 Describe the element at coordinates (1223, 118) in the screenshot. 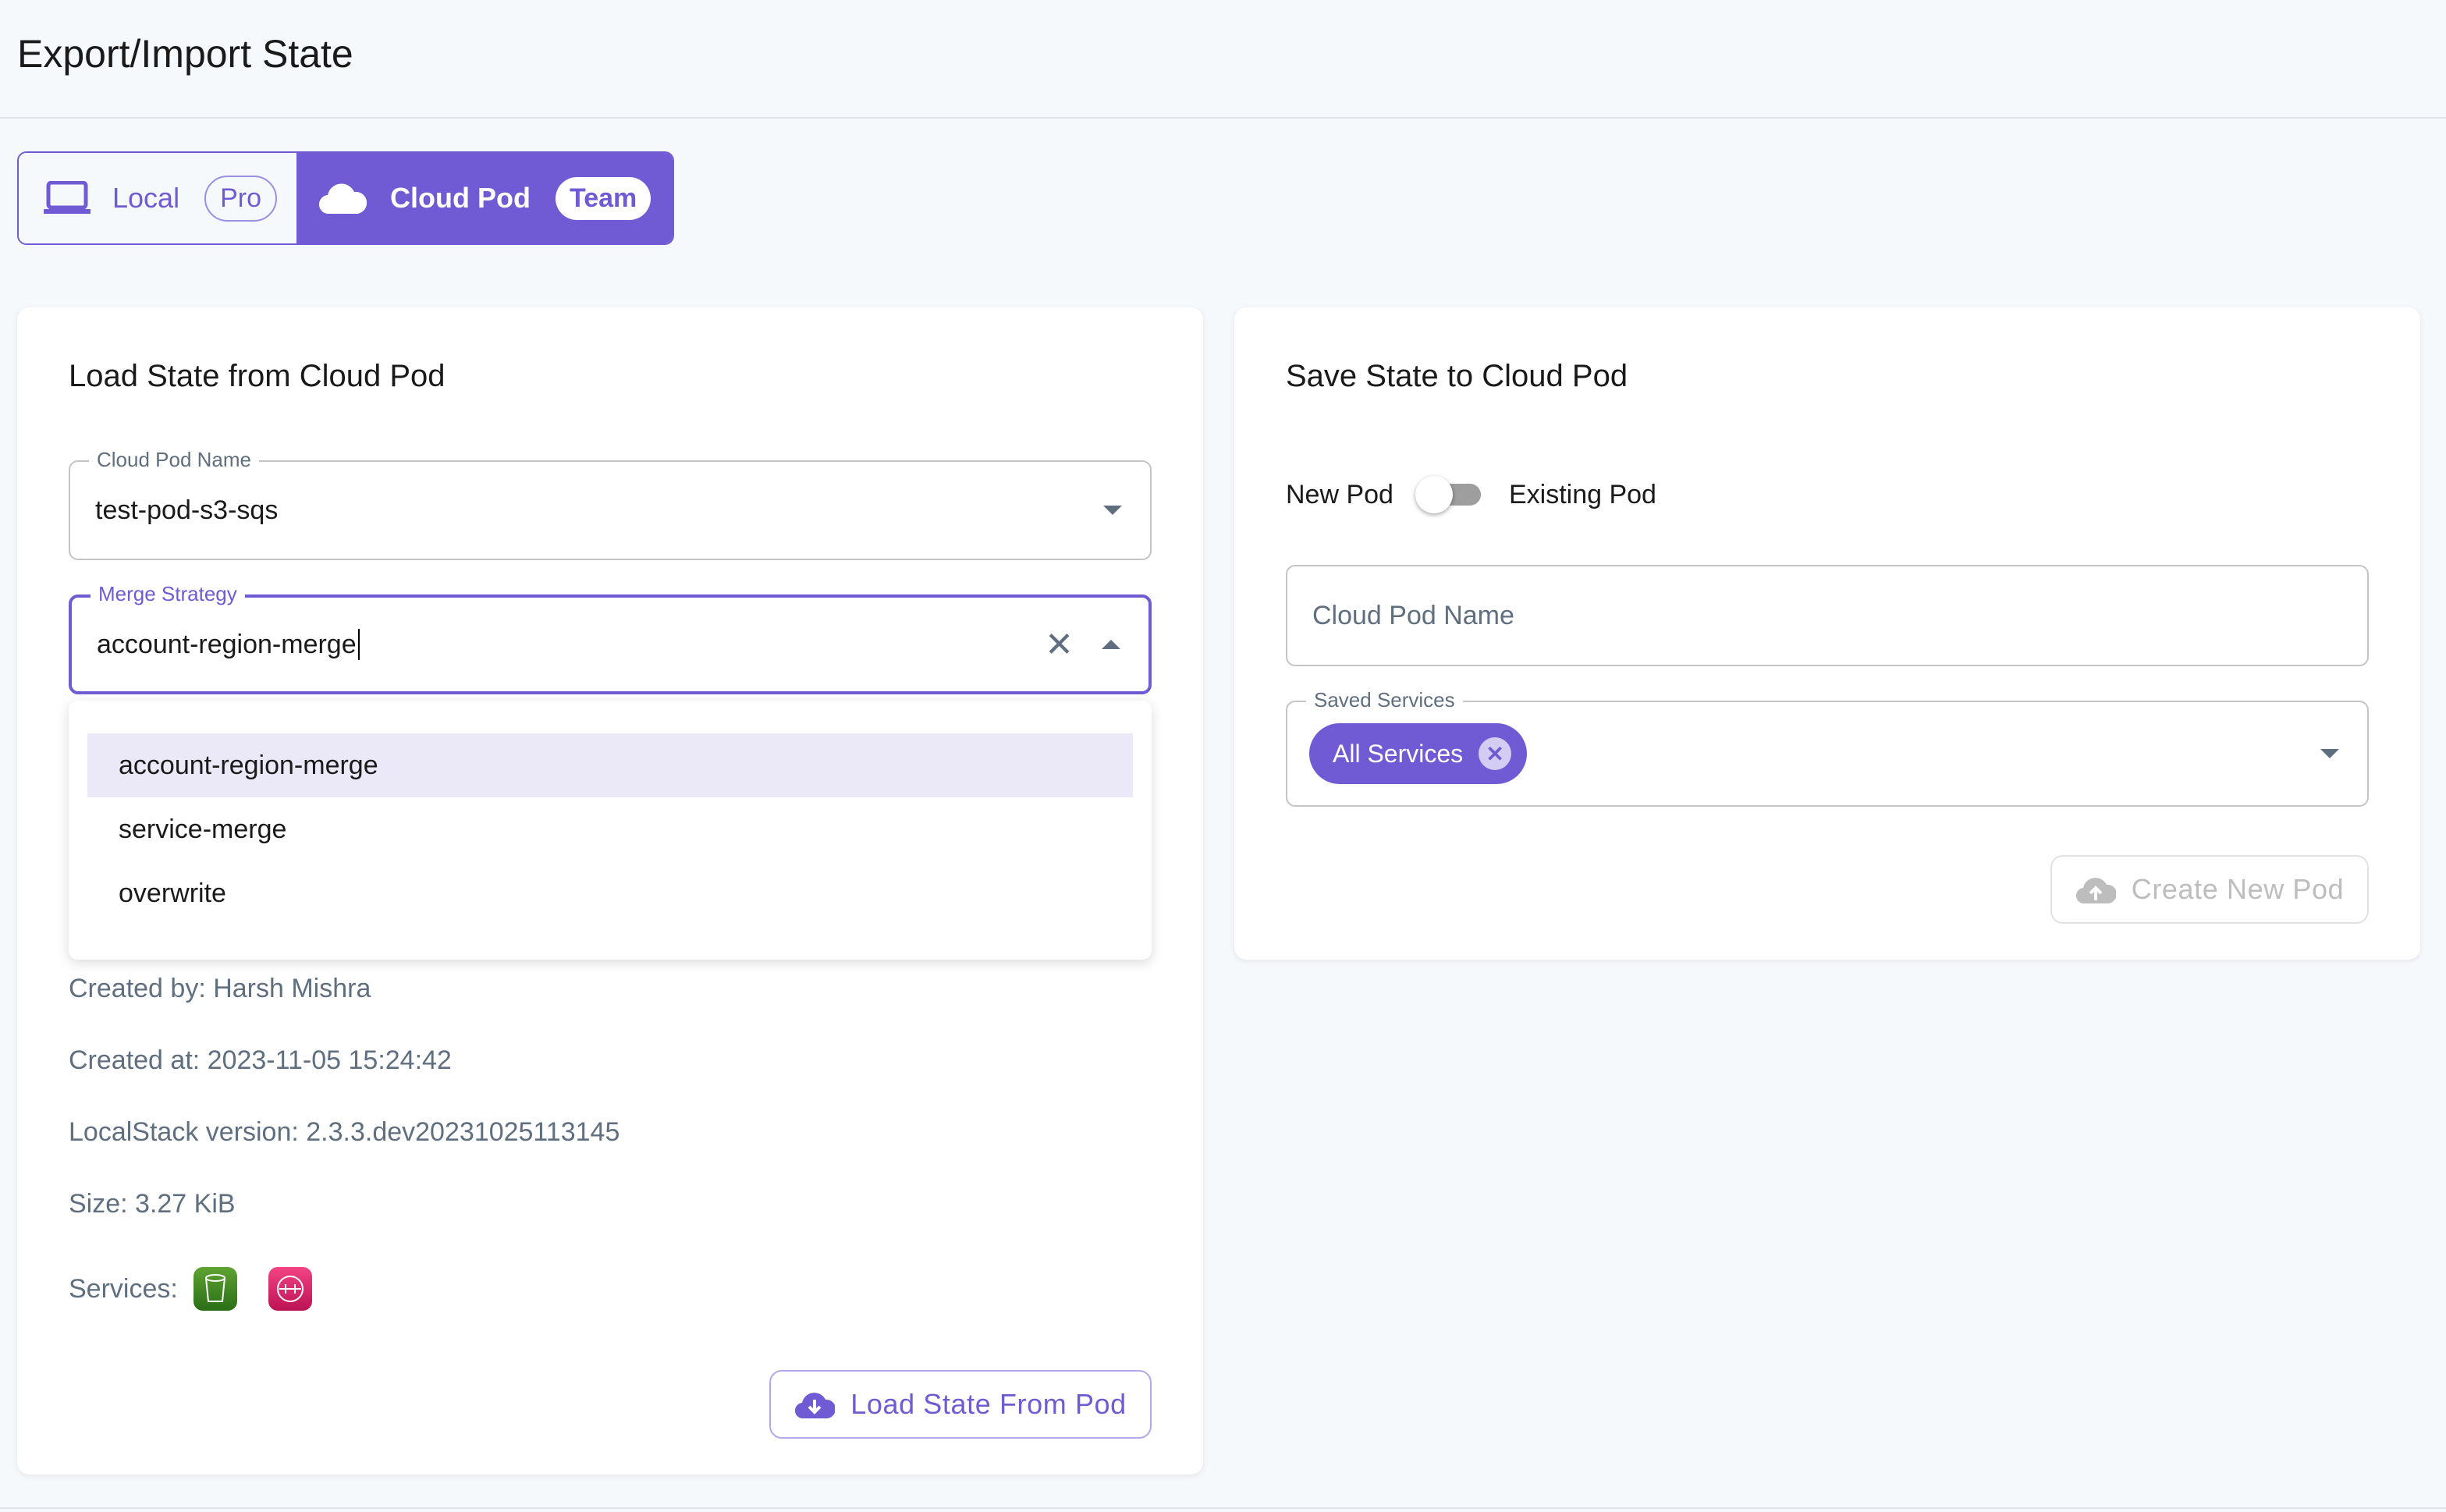

I see `divider` at that location.